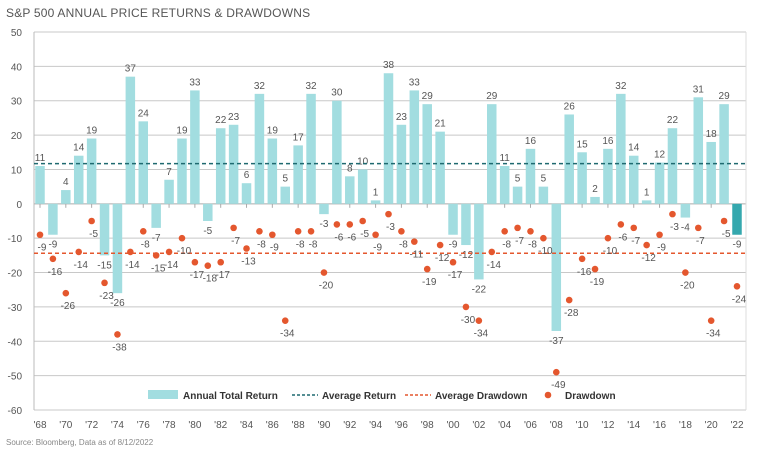 This screenshot has width=762, height=457. Describe the element at coordinates (247, 175) in the screenshot. I see `bar-value-label: 6` at that location.